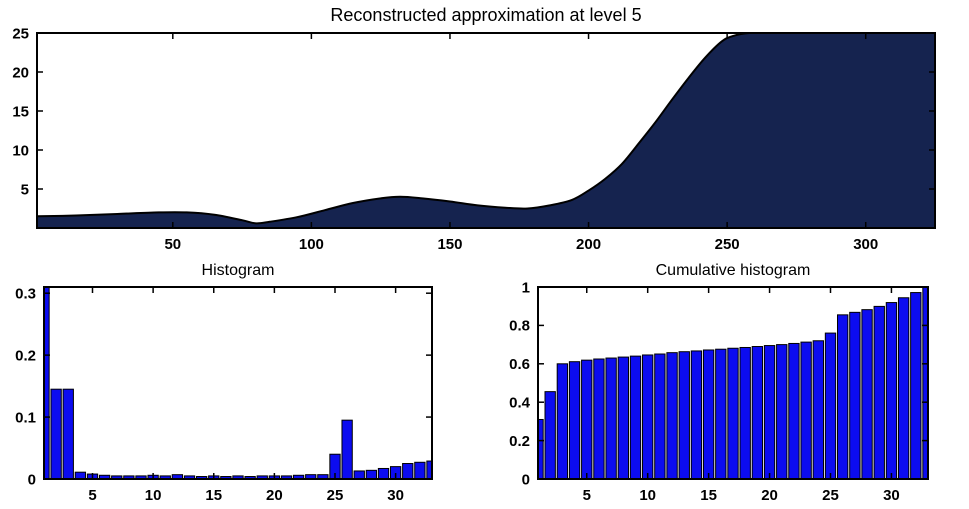 This screenshot has width=969, height=509. What do you see at coordinates (172, 244) in the screenshot?
I see `svg-text: 50` at bounding box center [172, 244].